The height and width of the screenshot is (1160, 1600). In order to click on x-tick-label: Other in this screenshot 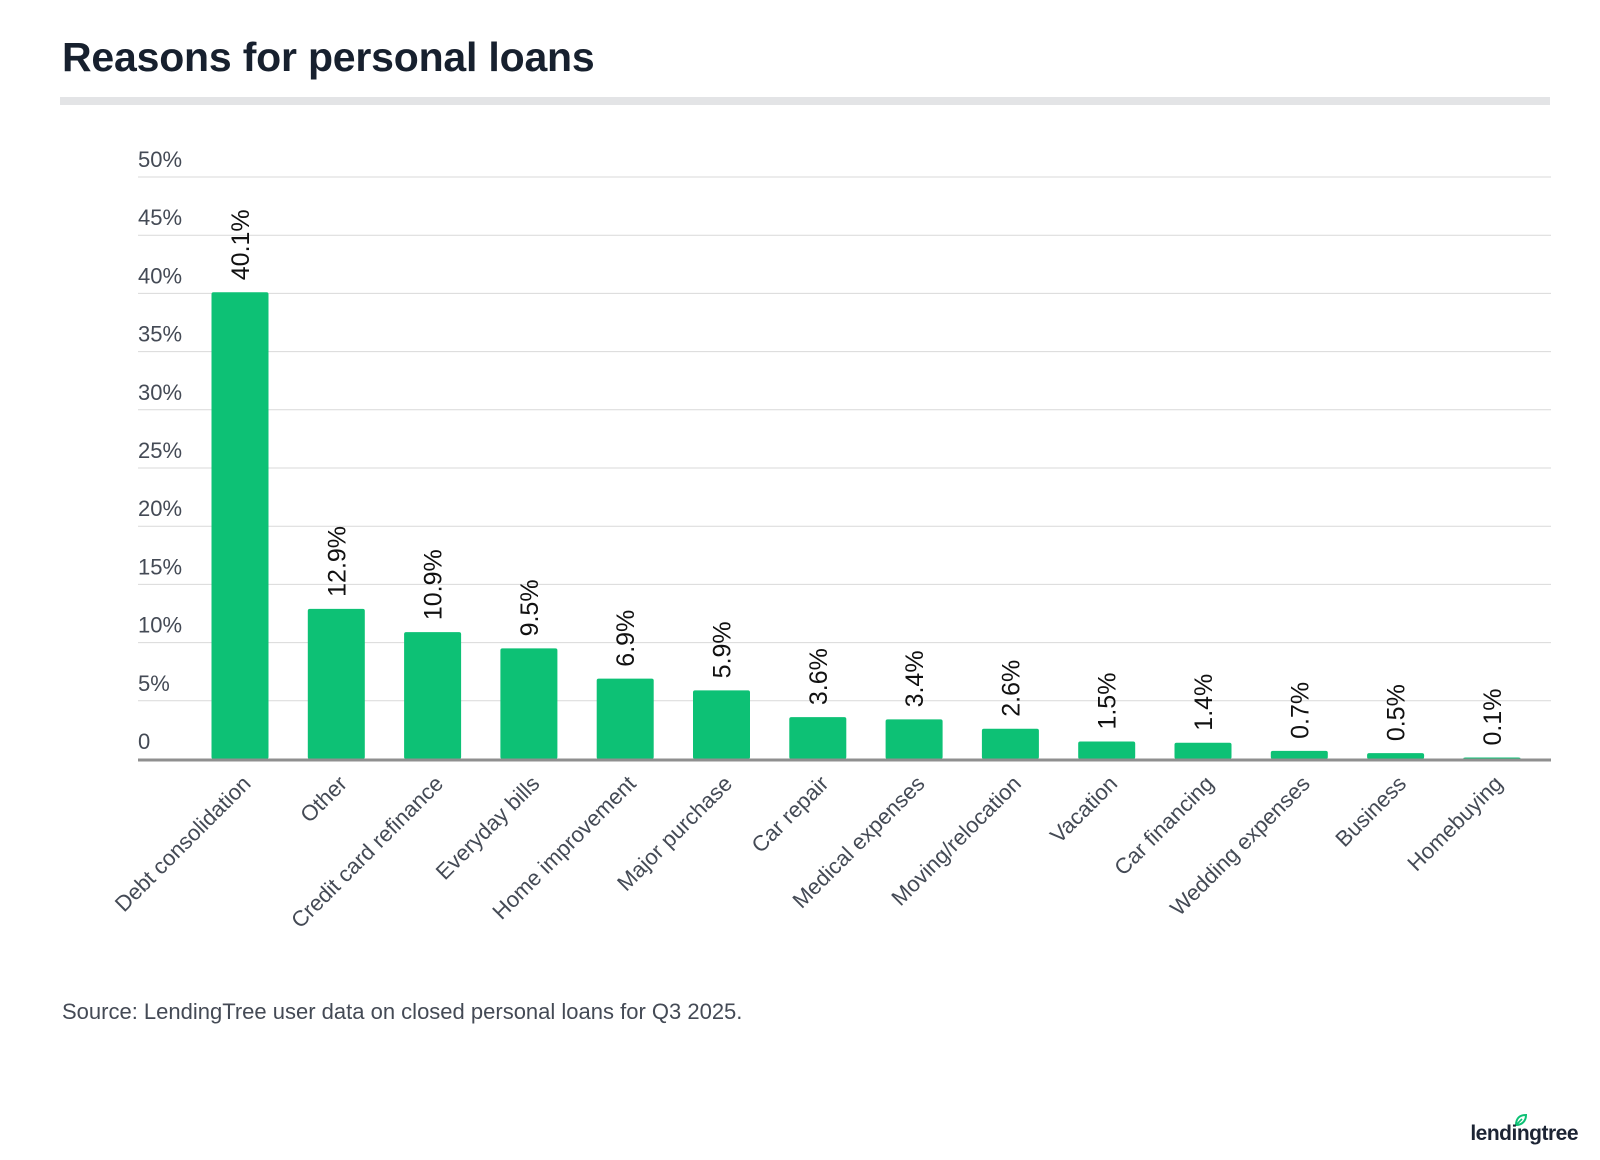, I will do `click(323, 799)`.